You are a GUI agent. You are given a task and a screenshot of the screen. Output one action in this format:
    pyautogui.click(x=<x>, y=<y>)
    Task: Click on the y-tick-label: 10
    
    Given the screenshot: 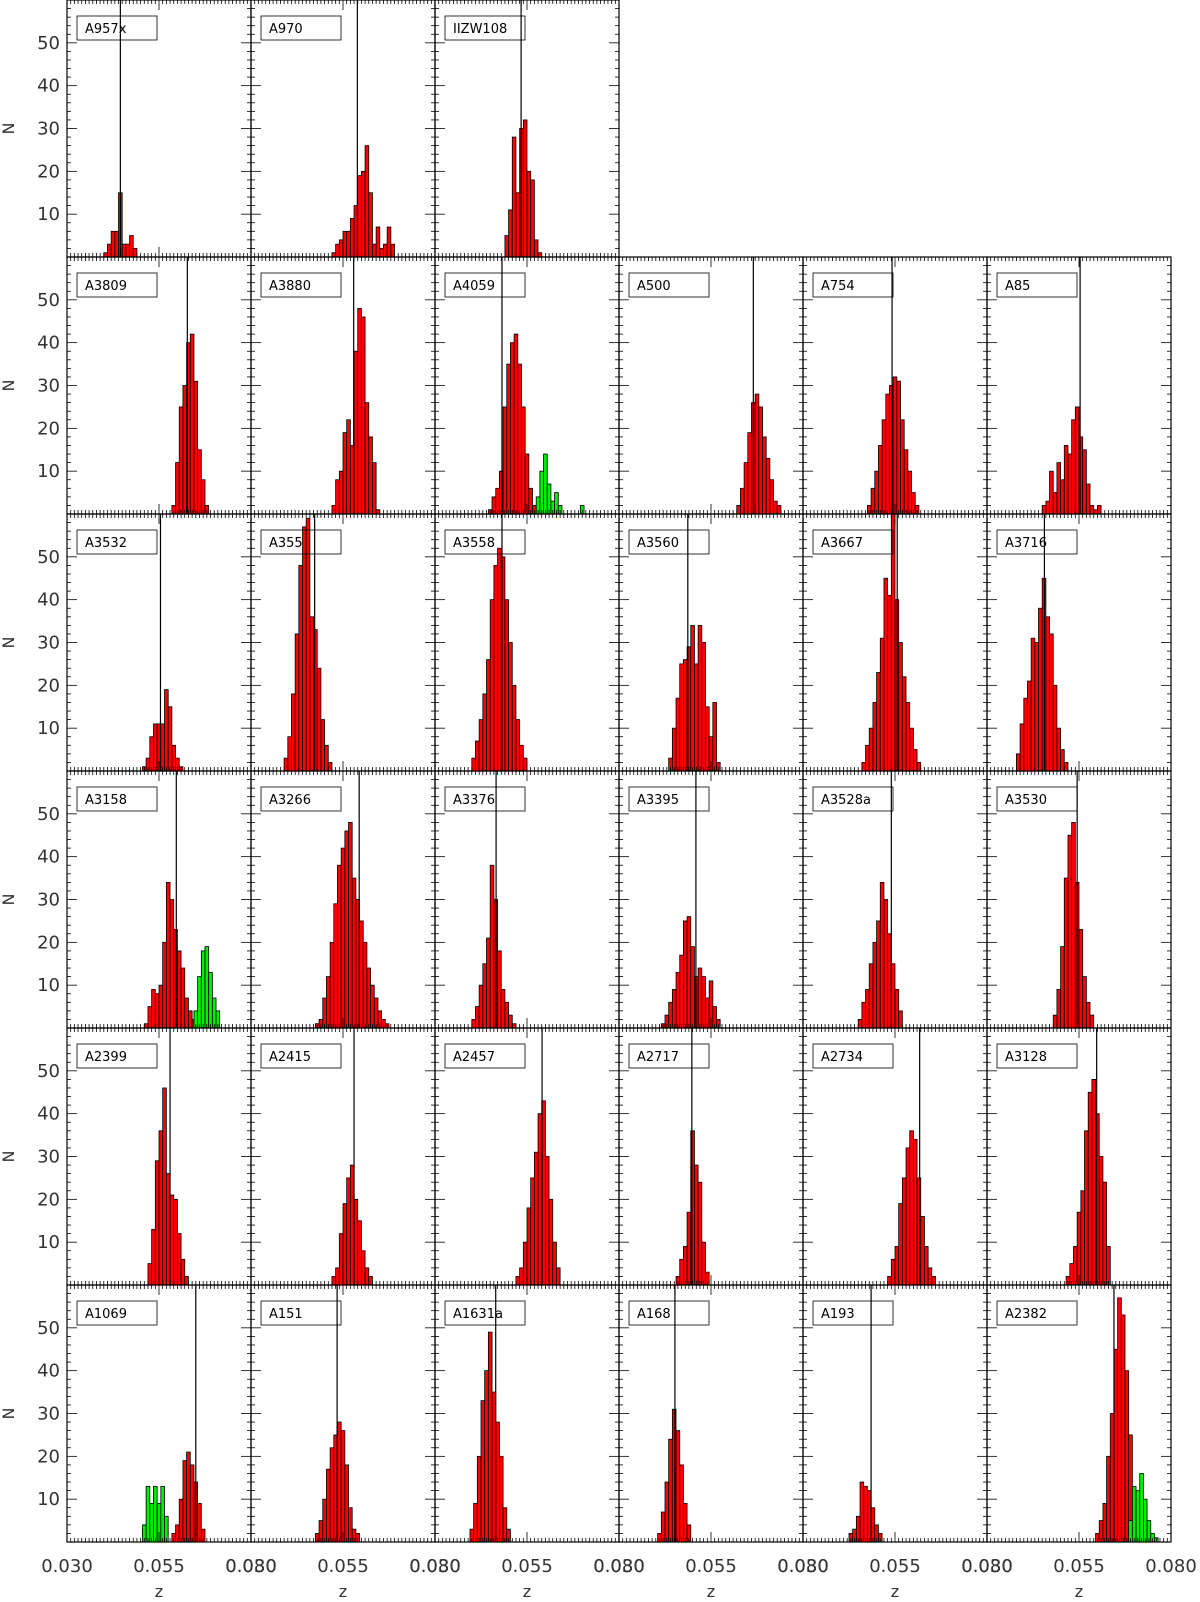 What is the action you would take?
    pyautogui.click(x=48, y=728)
    